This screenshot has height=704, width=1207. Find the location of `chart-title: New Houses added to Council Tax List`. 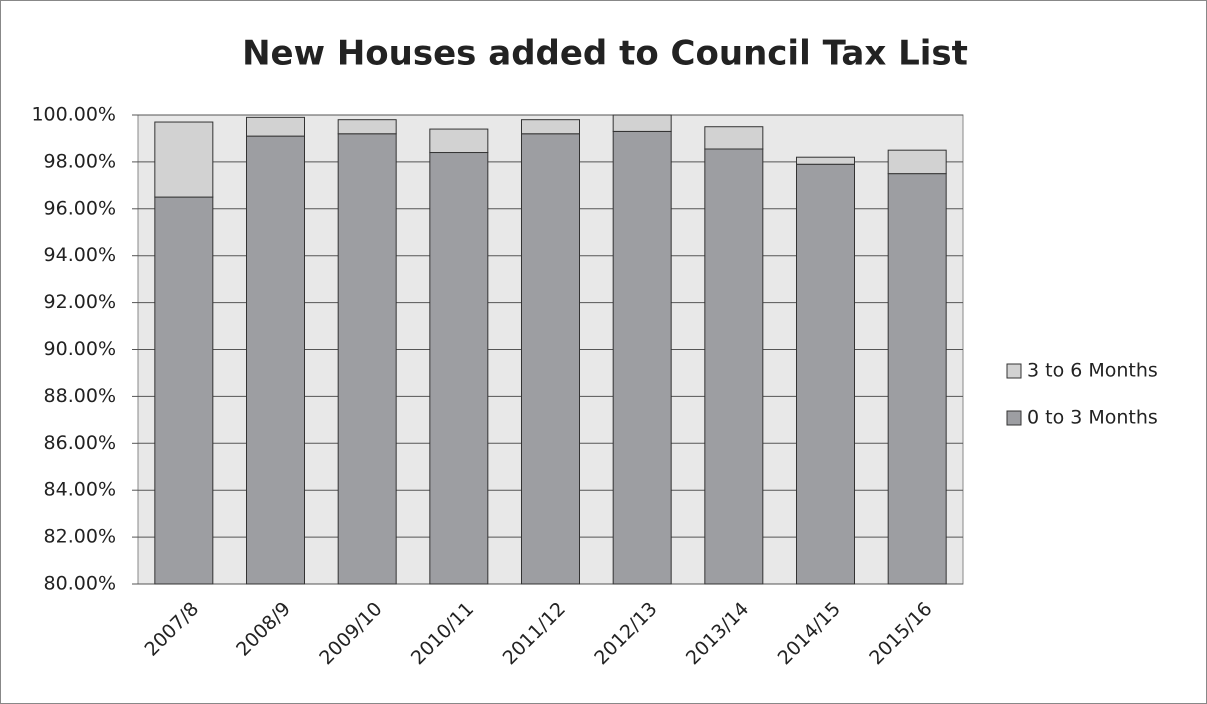

chart-title: New Houses added to Council Tax List is located at coordinates (605, 54).